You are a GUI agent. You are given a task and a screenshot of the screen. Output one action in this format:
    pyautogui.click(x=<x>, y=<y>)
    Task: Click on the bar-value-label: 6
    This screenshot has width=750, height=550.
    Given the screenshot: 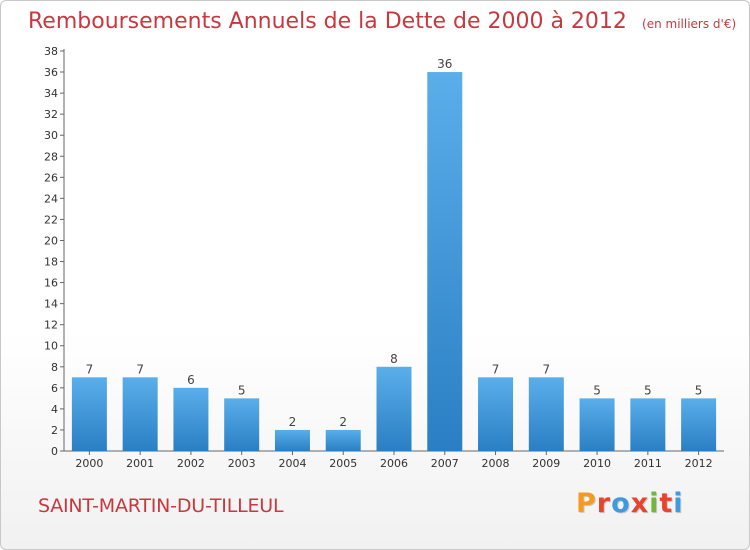 What is the action you would take?
    pyautogui.click(x=191, y=380)
    